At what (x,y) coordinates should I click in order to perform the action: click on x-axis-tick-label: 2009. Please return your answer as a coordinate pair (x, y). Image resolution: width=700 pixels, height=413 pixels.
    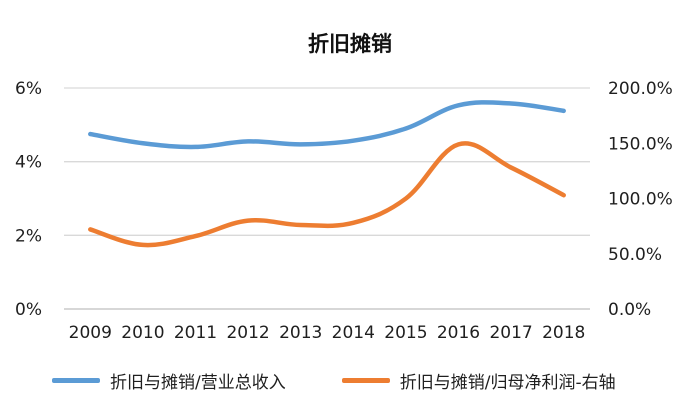
    Looking at the image, I should click on (90, 333).